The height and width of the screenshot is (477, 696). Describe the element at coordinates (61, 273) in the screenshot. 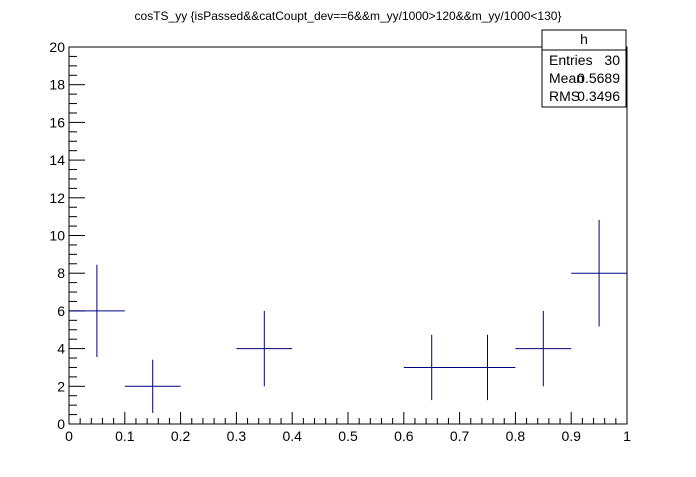

I see `y-tick-label: 8` at that location.